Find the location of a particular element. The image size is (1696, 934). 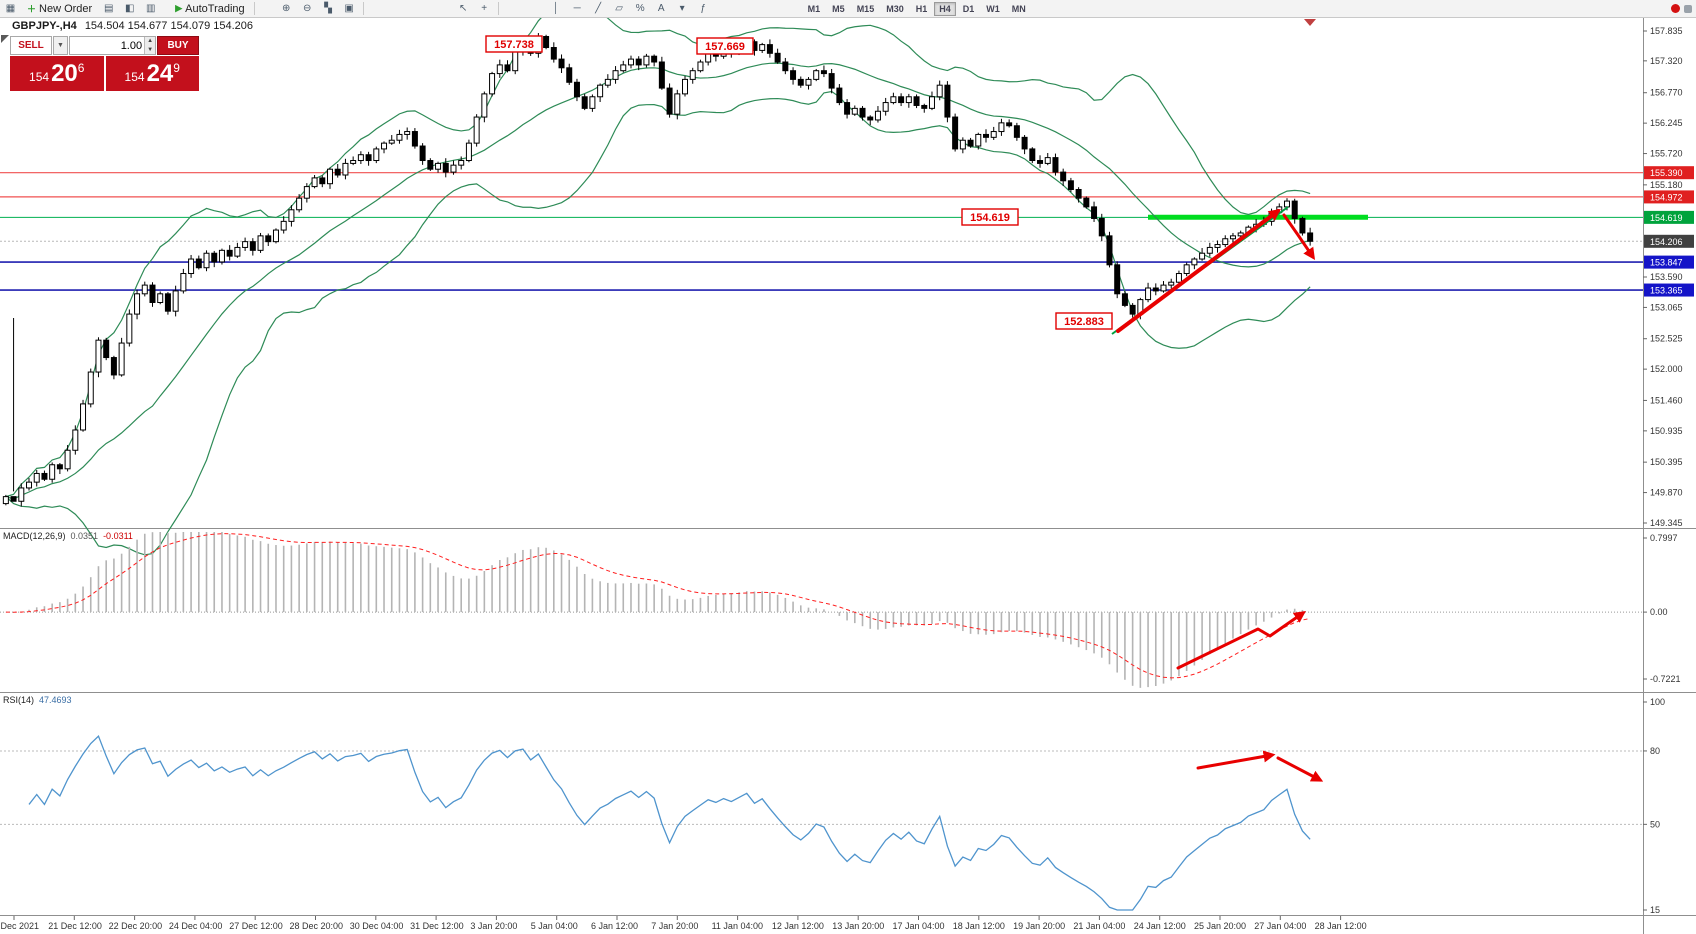

record-icon is located at coordinates (1675, 8).